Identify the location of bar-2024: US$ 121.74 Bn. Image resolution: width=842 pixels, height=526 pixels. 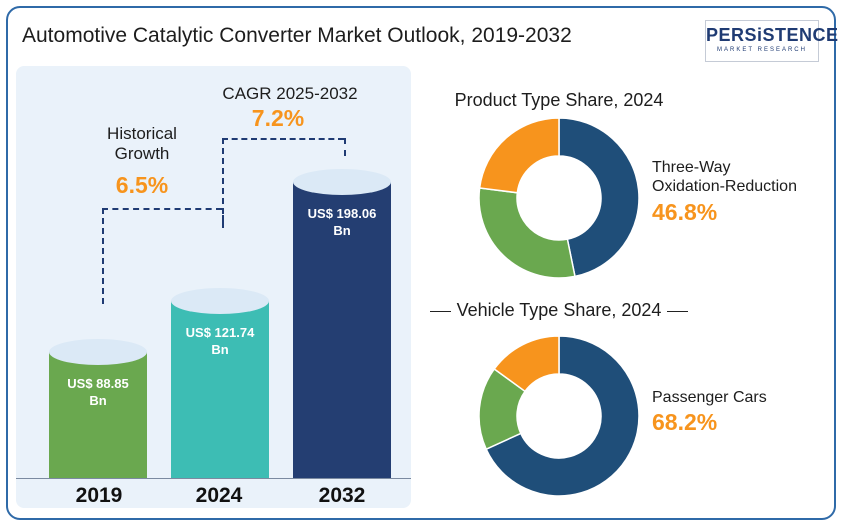
(220, 383).